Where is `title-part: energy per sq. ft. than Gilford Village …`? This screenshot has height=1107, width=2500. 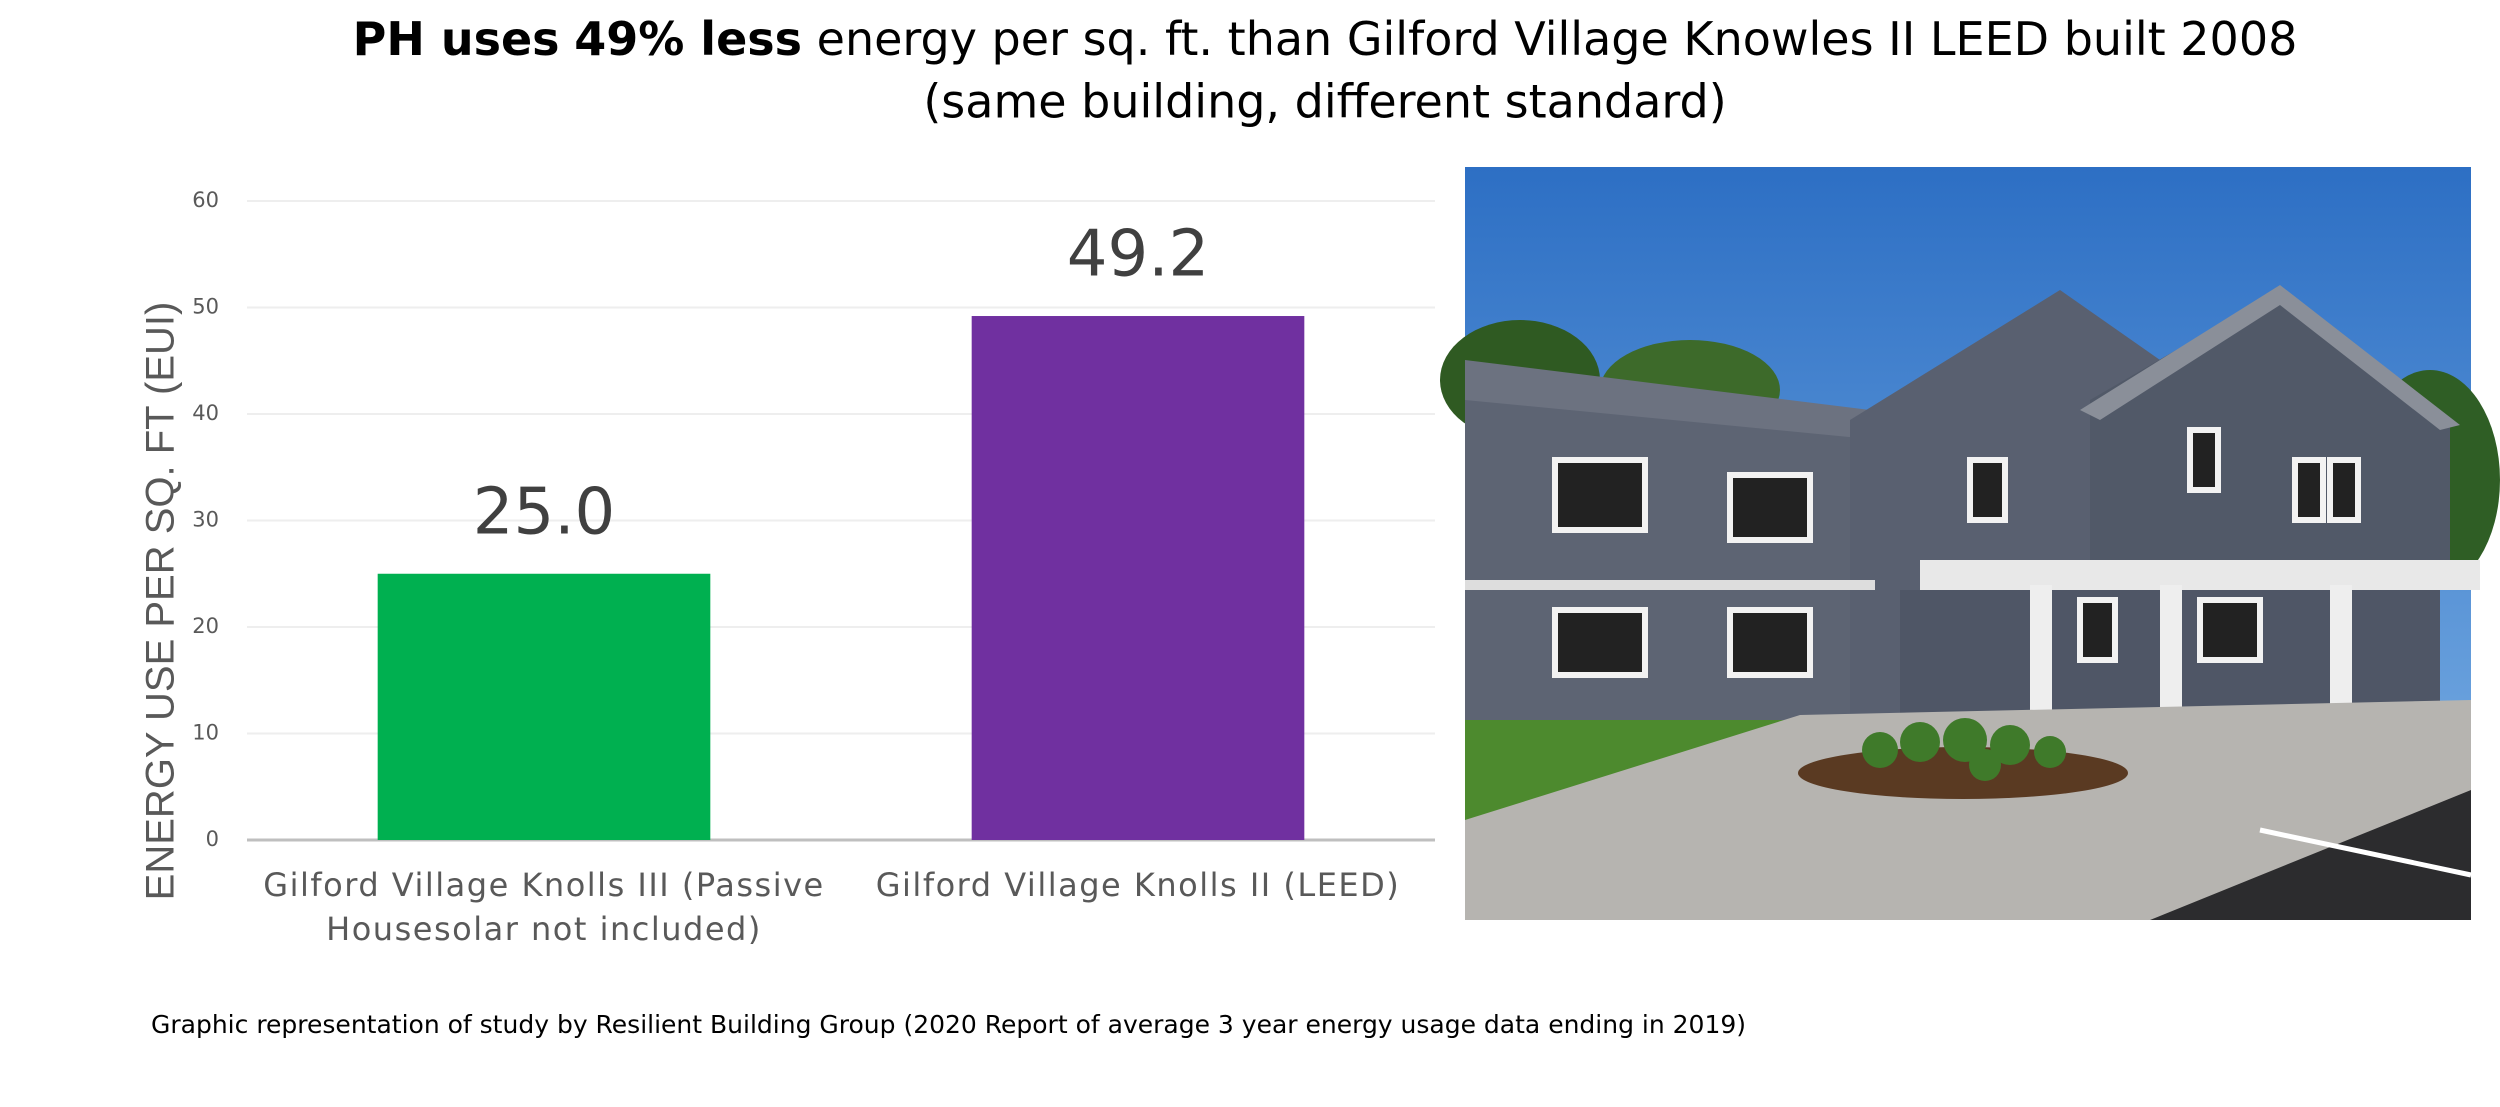 title-part: energy per sq. ft. than Gilford Village … is located at coordinates (1557, 39).